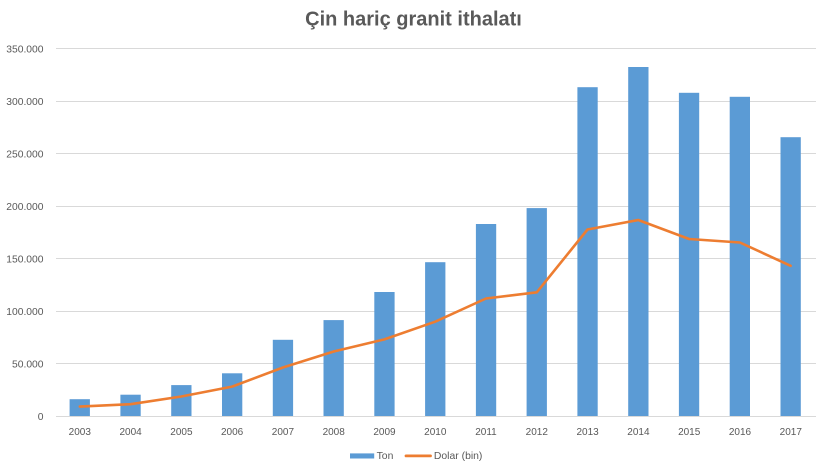 This screenshot has height=468, width=823. Describe the element at coordinates (458, 456) in the screenshot. I see `svg-text: Dolar (bin)` at that location.